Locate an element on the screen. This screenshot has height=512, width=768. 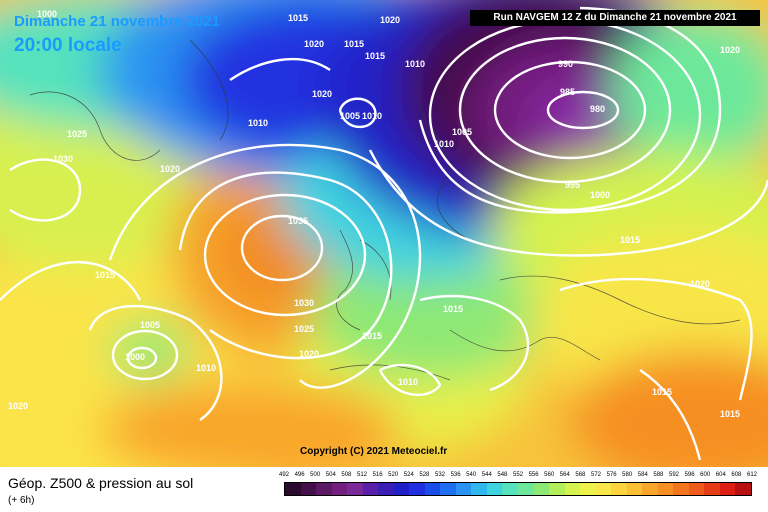
scale-tick-label: 592 is located at coordinates (674, 475).